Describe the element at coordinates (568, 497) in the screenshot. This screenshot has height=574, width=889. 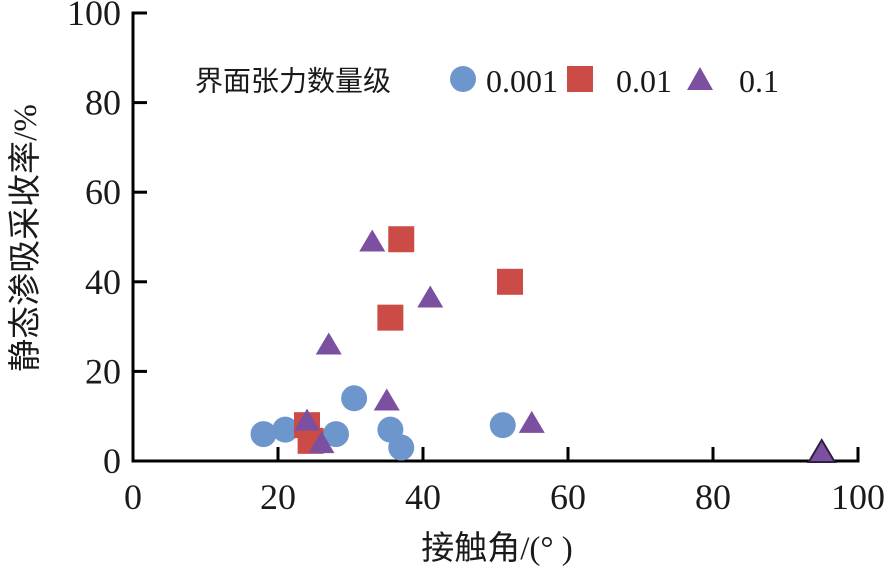
I see `x-axis-tick-label: 60` at that location.